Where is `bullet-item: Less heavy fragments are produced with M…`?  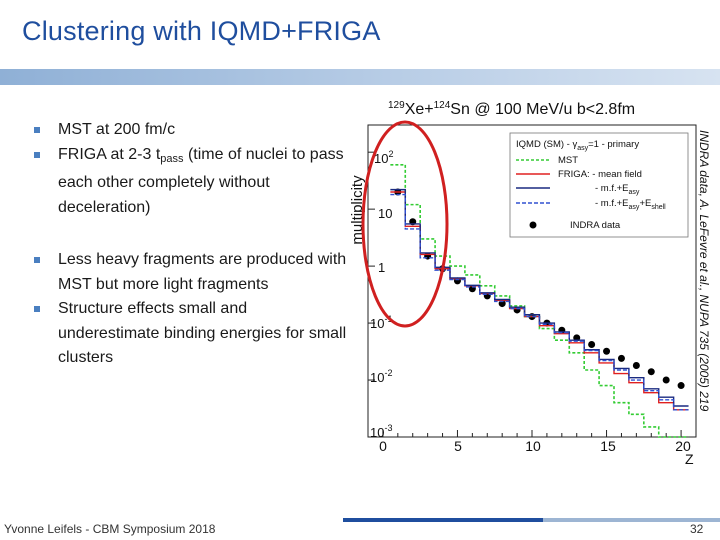
bullet-item: Less heavy fragments are produced with M… is located at coordinates (191, 272).